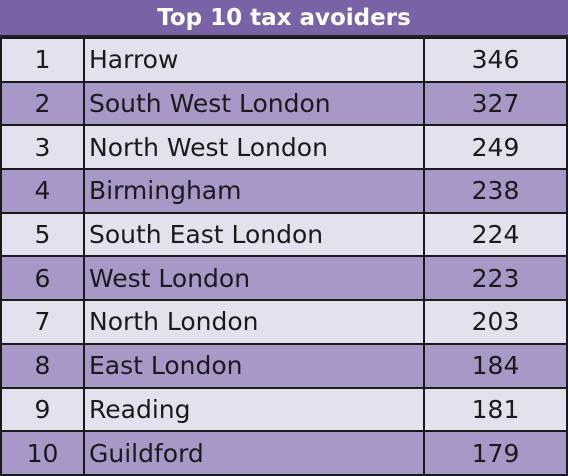 The width and height of the screenshot is (568, 476). Describe the element at coordinates (254, 103) in the screenshot. I see `name-cell: South West London` at that location.